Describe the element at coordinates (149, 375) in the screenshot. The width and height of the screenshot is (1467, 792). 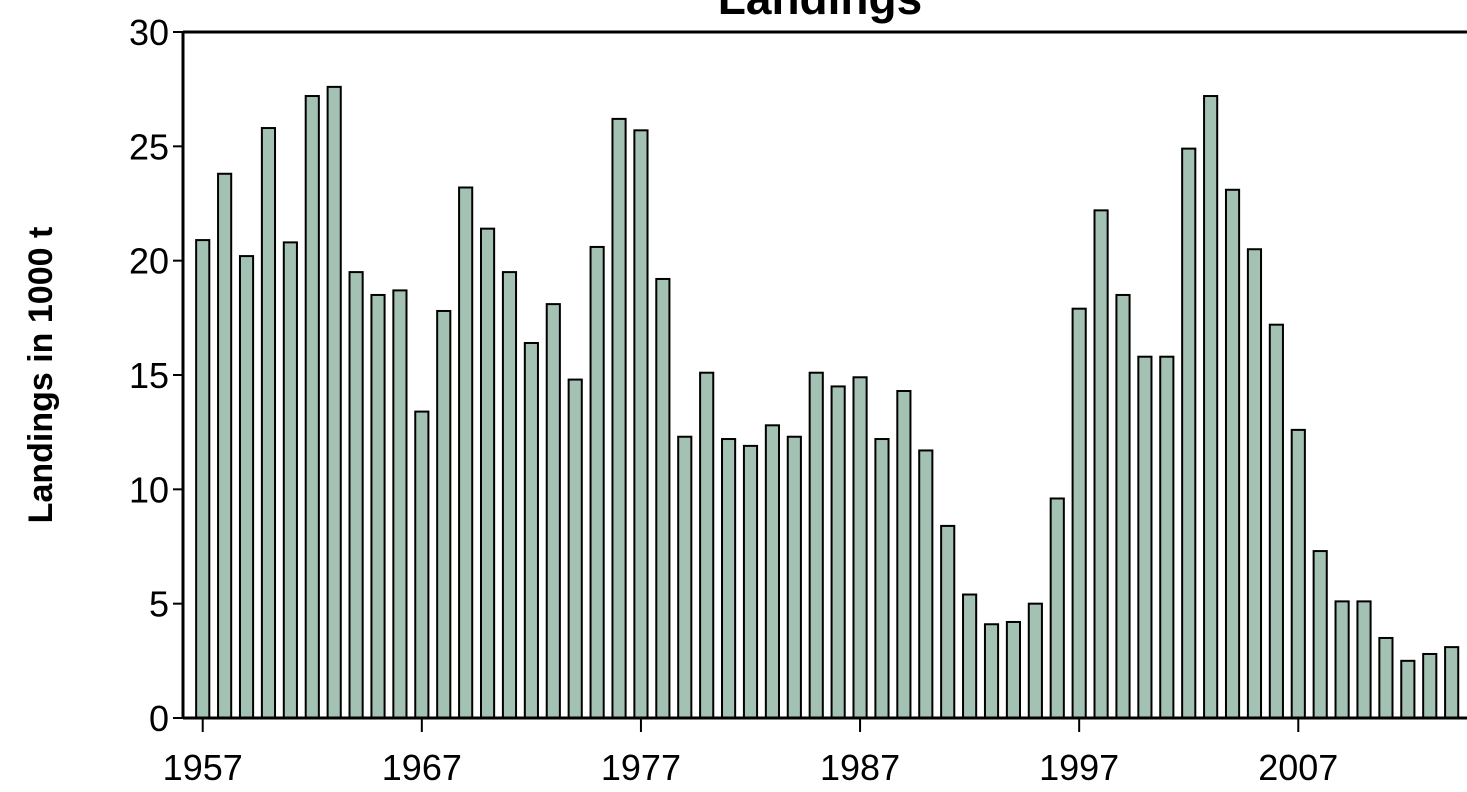
I see `y-tick-label: 15` at that location.